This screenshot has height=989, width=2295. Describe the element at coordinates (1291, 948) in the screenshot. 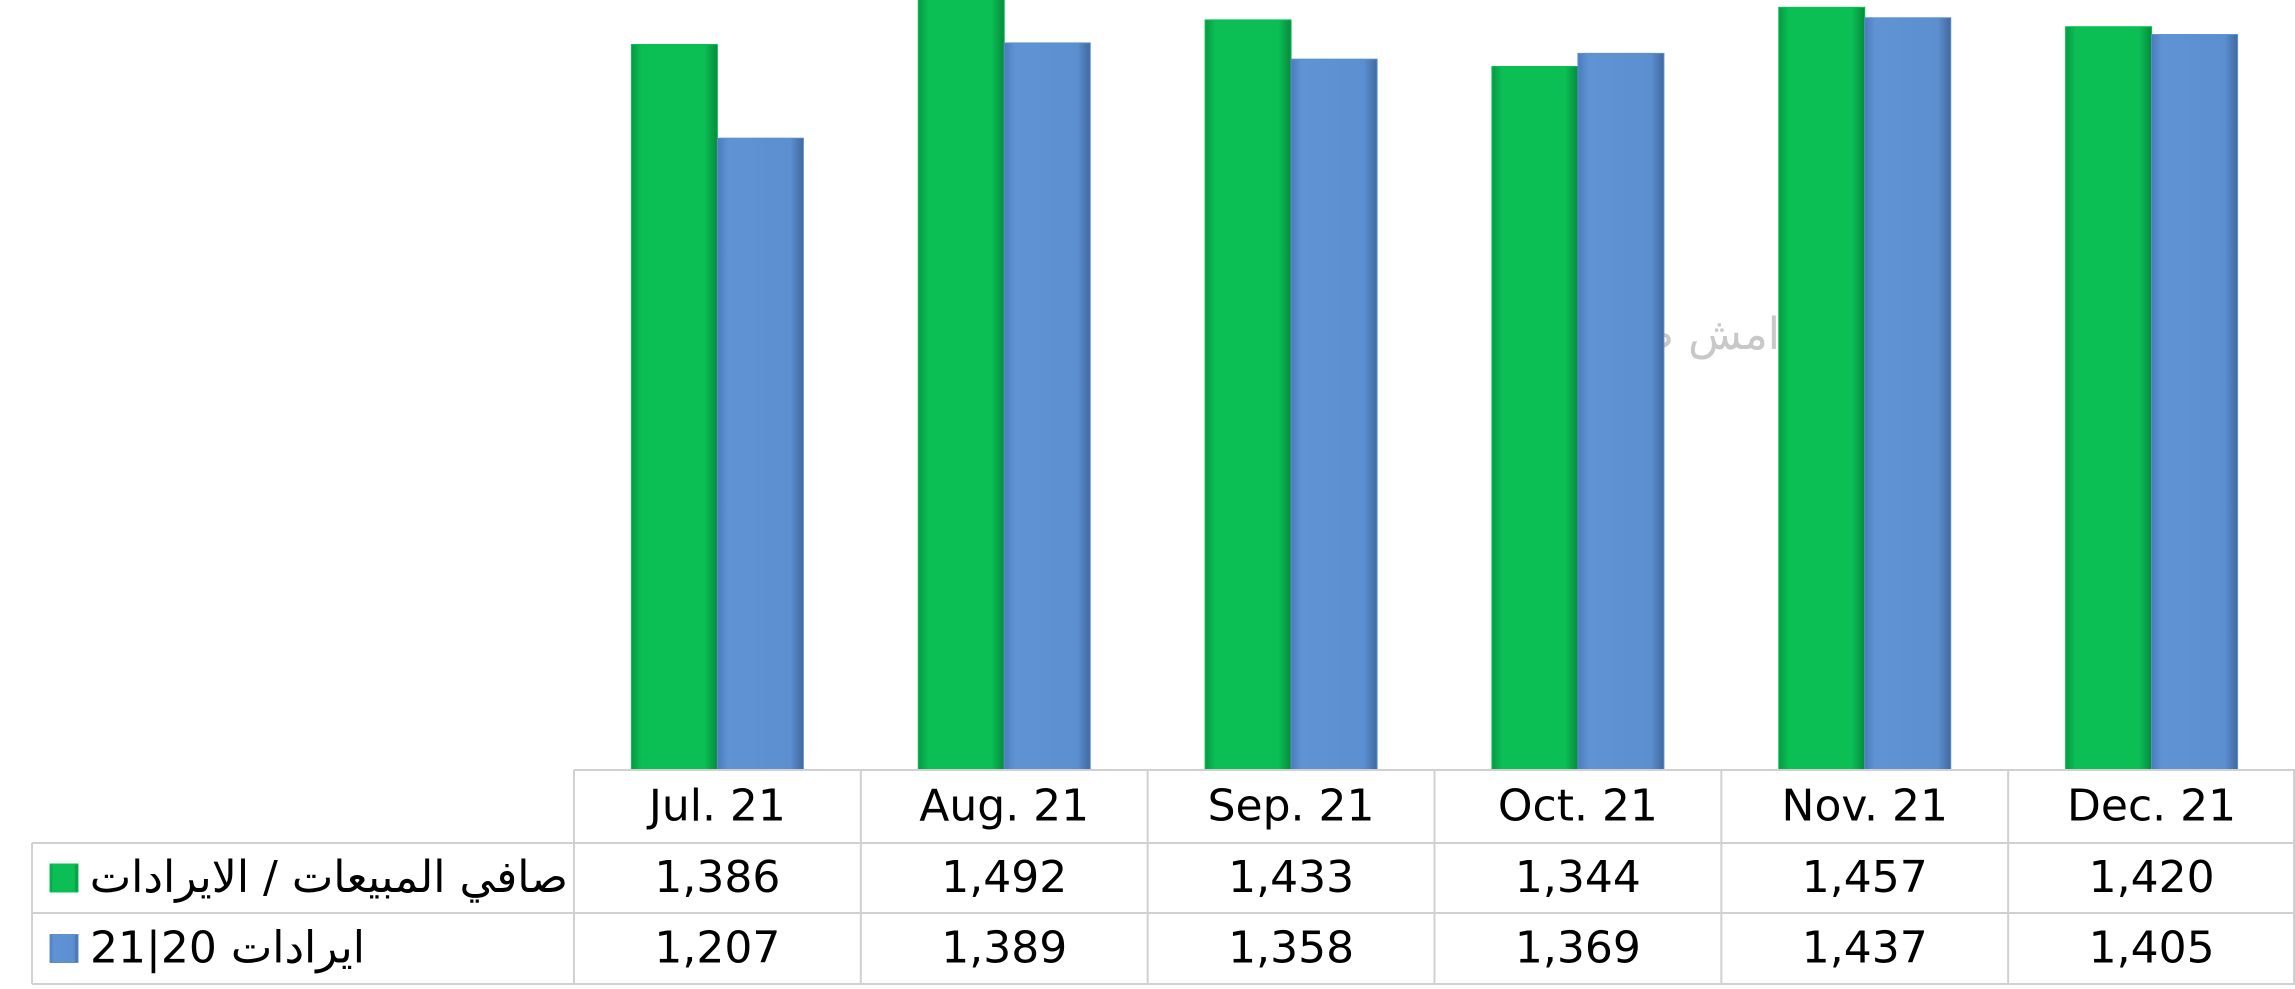

I see `table-value: 1,358` at that location.